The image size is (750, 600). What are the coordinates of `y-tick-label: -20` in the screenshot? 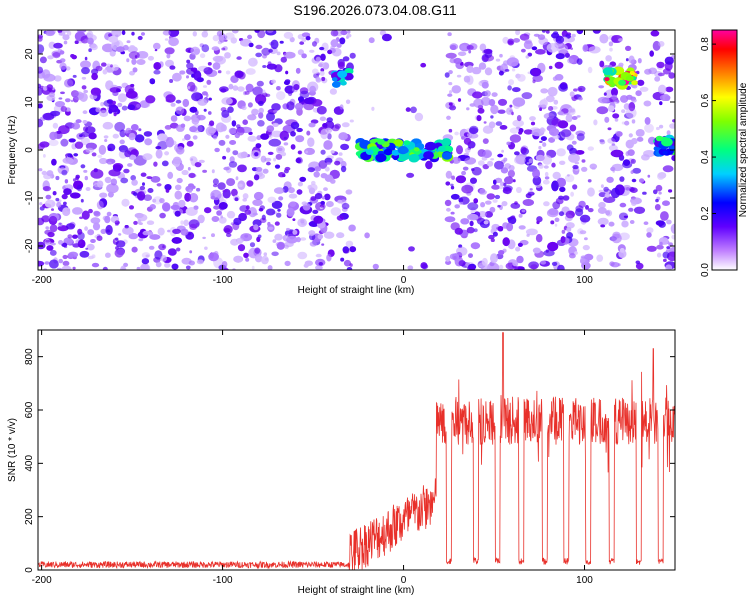 It's located at (29, 245).